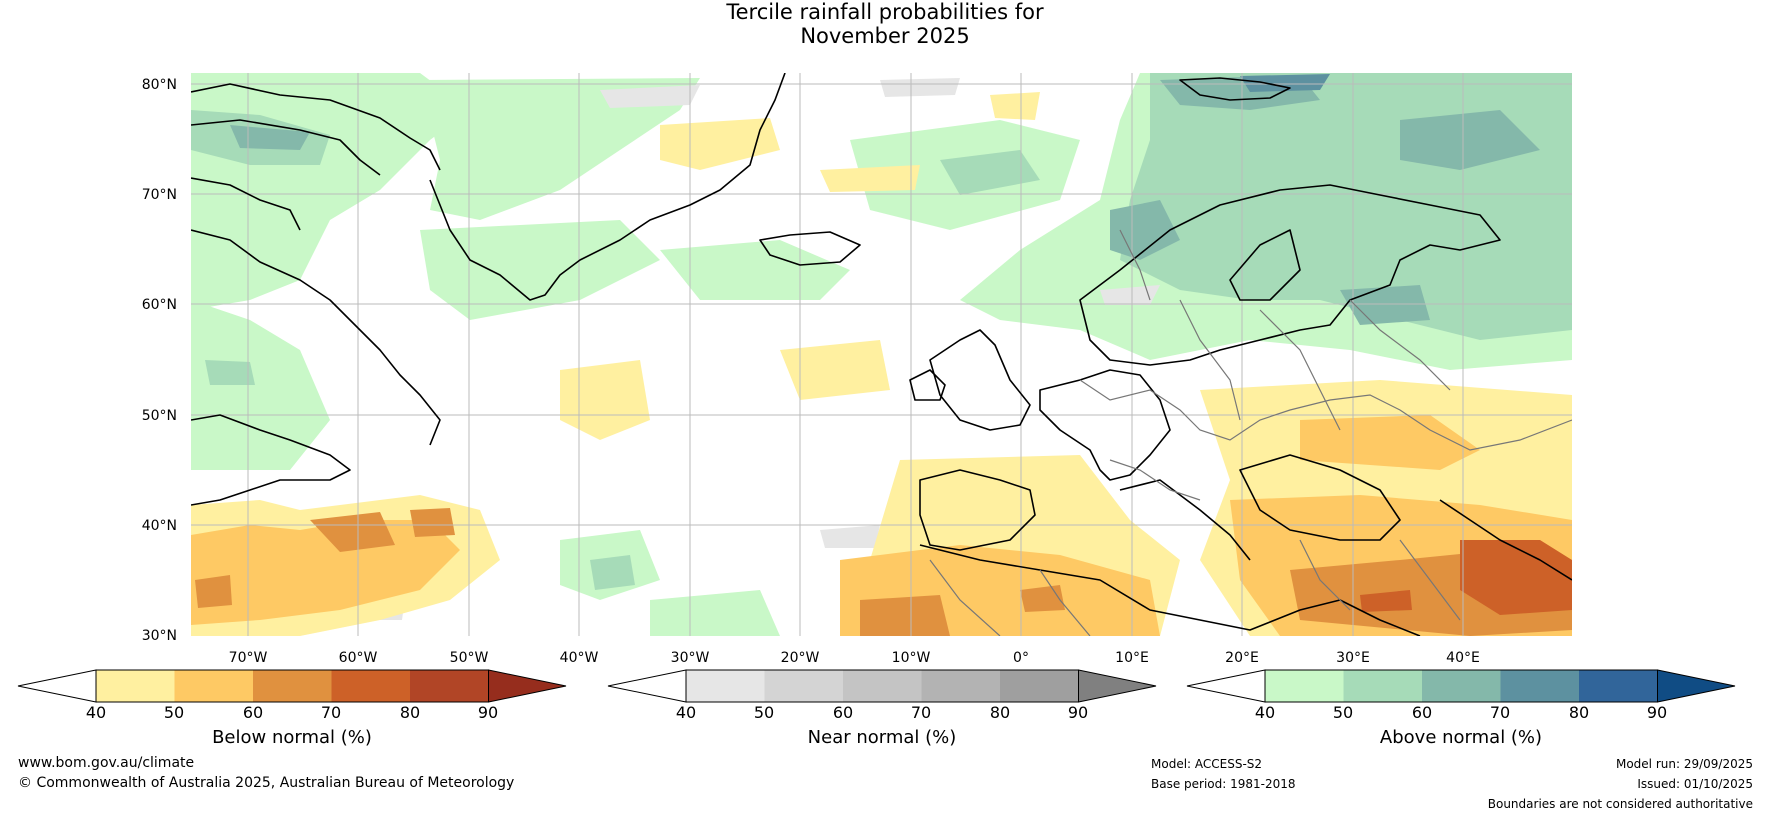 The height and width of the screenshot is (816, 1770). What do you see at coordinates (1242, 658) in the screenshot?
I see `lon-label: 20°E` at bounding box center [1242, 658].